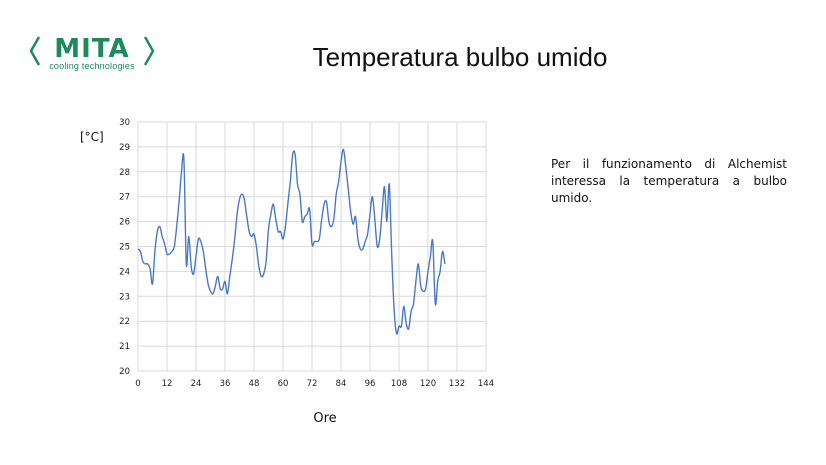 Image resolution: width=826 pixels, height=465 pixels. Describe the element at coordinates (92, 137) in the screenshot. I see `y-axis-label: [°C]` at that location.